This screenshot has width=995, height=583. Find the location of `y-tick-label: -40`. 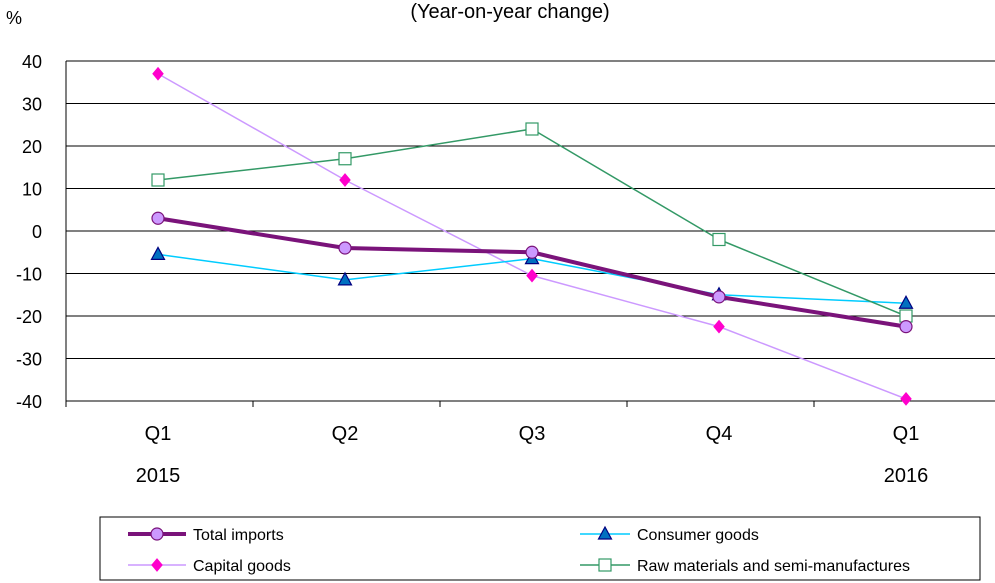

y-tick-label: -40 is located at coordinates (29, 402).